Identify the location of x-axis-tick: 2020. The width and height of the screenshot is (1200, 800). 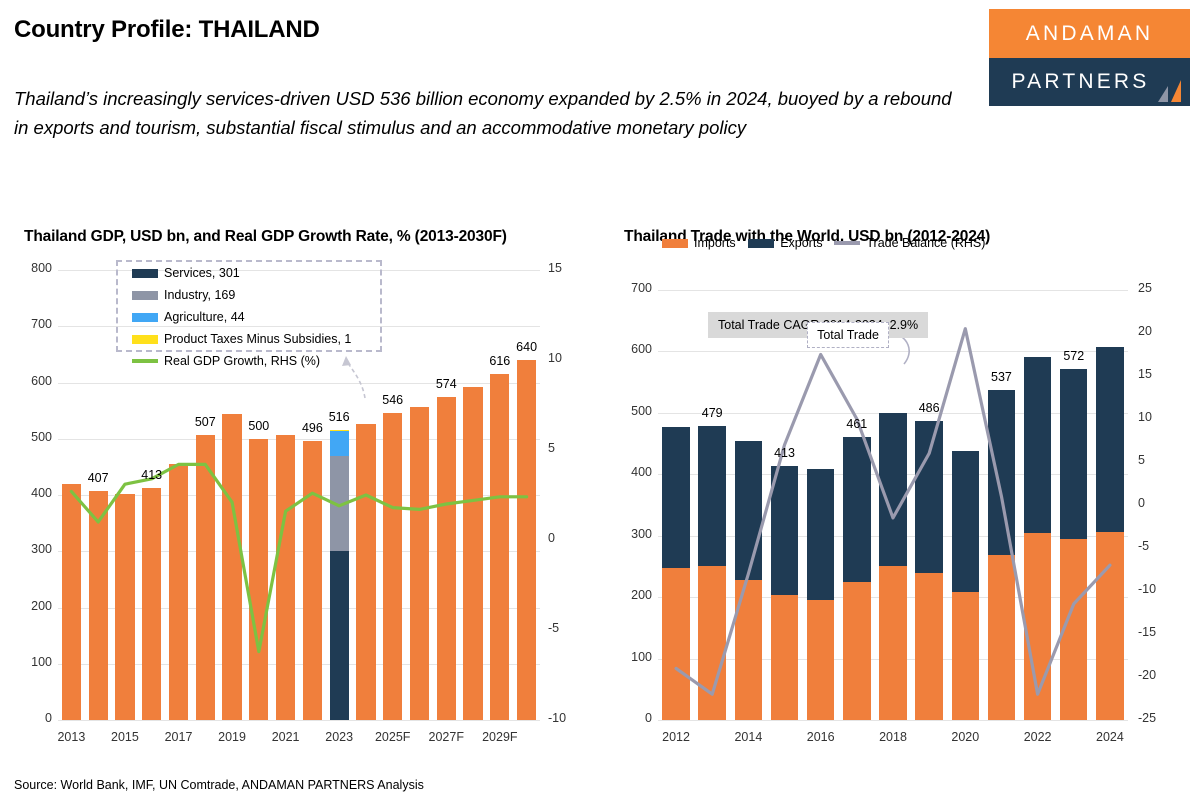
(965, 737).